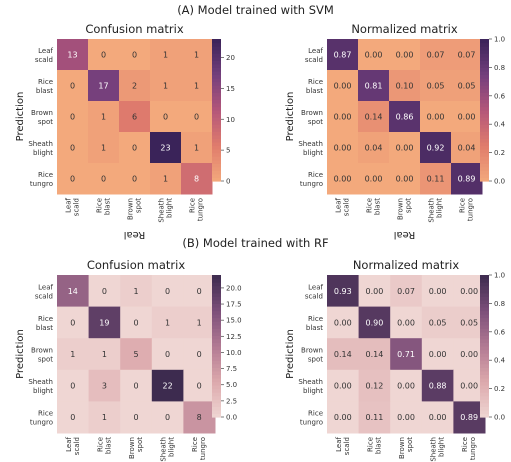 The width and height of the screenshot is (511, 462). I want to click on cell-value-label: 23, so click(165, 148).